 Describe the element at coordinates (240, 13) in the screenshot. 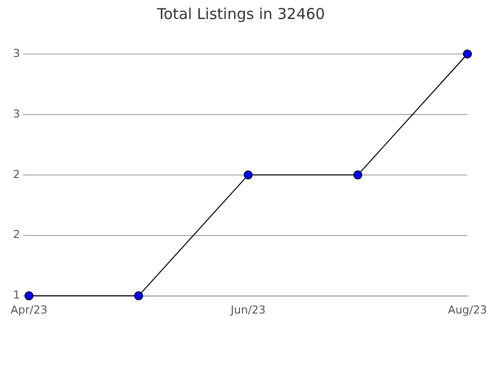

I see `chart-title: Total Listings in 32460` at that location.